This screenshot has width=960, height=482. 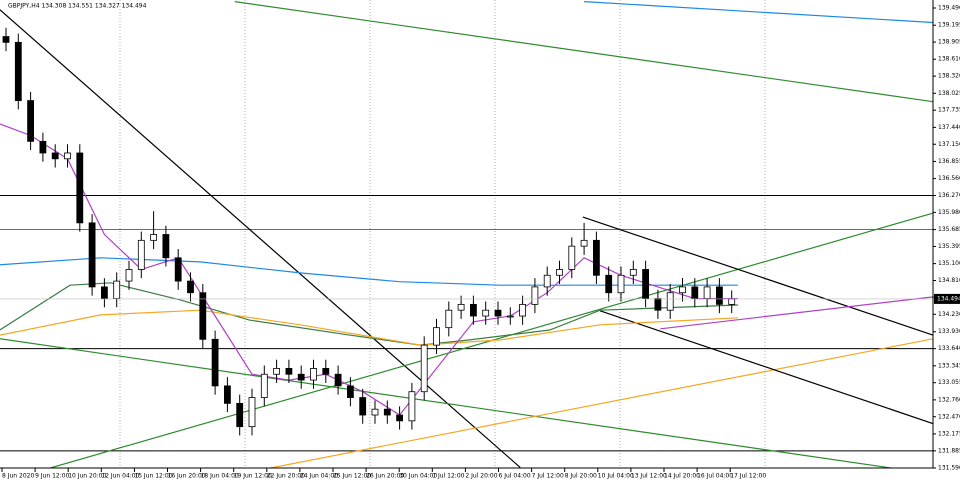 I want to click on x-tick-label: 15 Jun 12:00, so click(x=153, y=476).